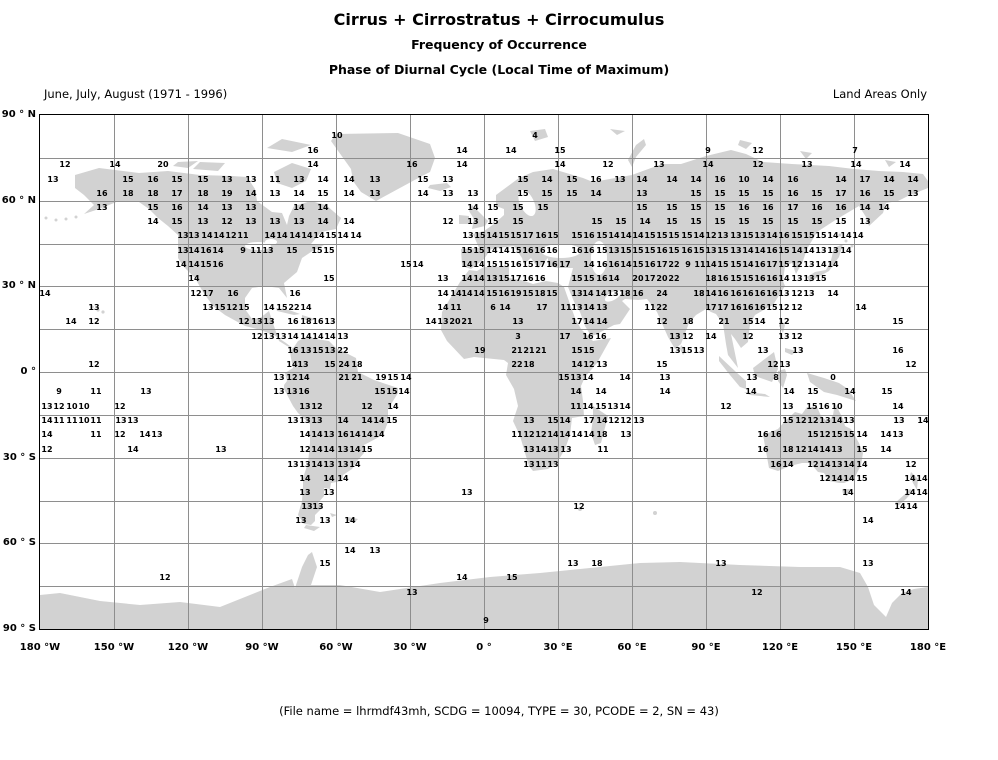 The height and width of the screenshot is (760, 998). What do you see at coordinates (341, 430) in the screenshot?
I see `land-south-america` at bounding box center [341, 430].